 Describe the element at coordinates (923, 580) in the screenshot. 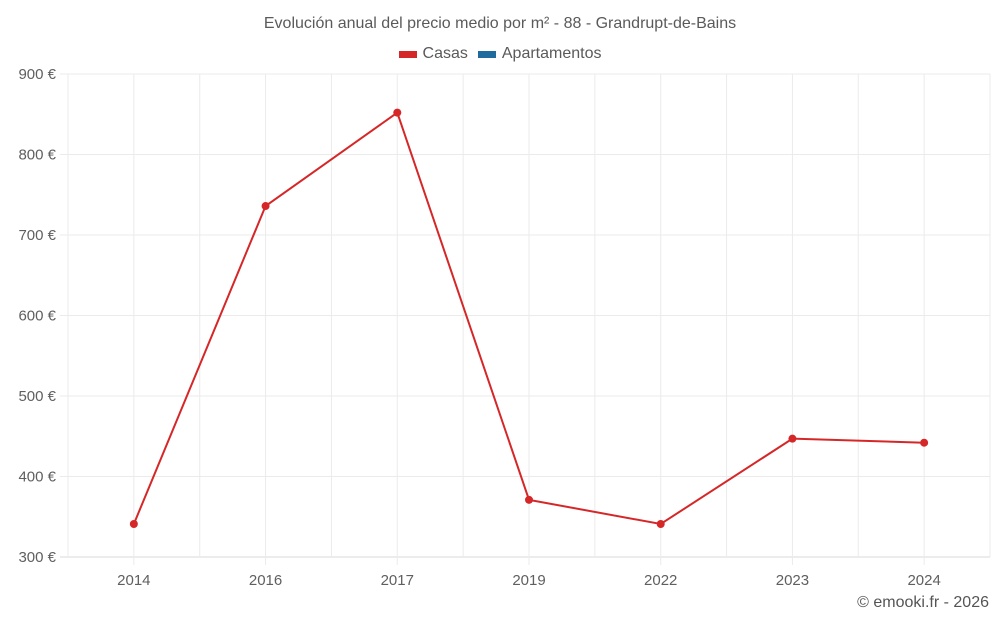

I see `x-tick-label: 2024` at that location.